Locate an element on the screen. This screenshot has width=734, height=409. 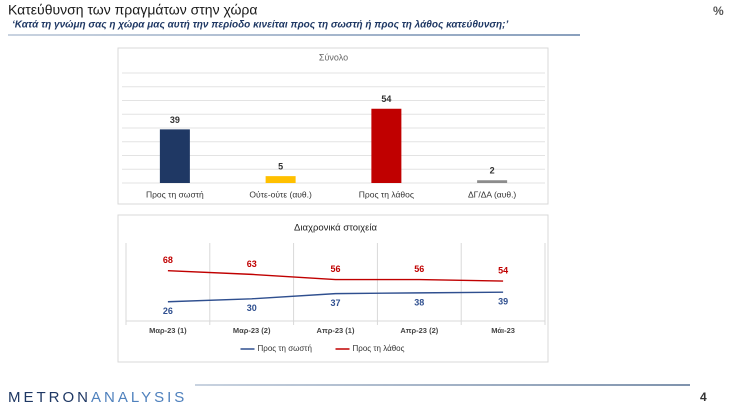
title-underline is located at coordinates (294, 35).